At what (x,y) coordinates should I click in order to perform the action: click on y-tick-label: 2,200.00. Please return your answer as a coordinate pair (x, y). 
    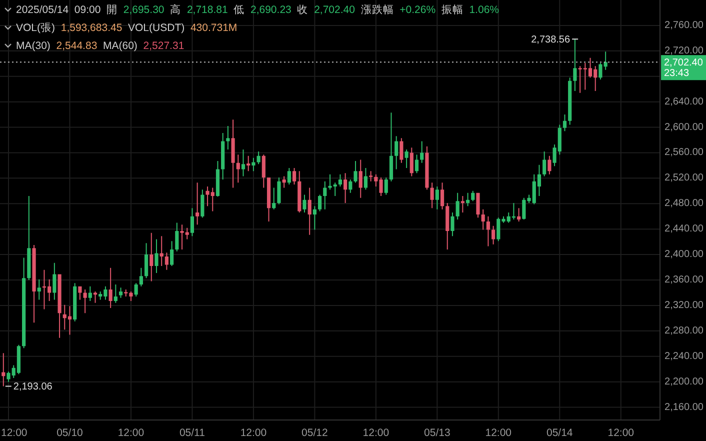
    Looking at the image, I should click on (684, 382).